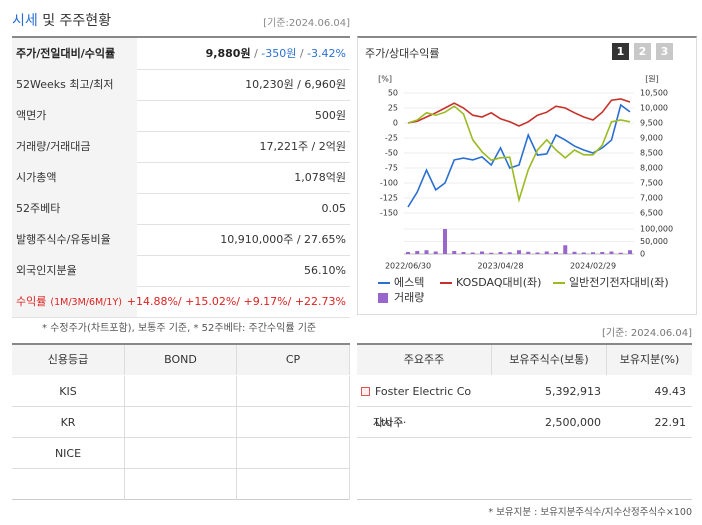 The image size is (702, 525). Describe the element at coordinates (326, 53) in the screenshot. I see `value: -3.42%` at that location.